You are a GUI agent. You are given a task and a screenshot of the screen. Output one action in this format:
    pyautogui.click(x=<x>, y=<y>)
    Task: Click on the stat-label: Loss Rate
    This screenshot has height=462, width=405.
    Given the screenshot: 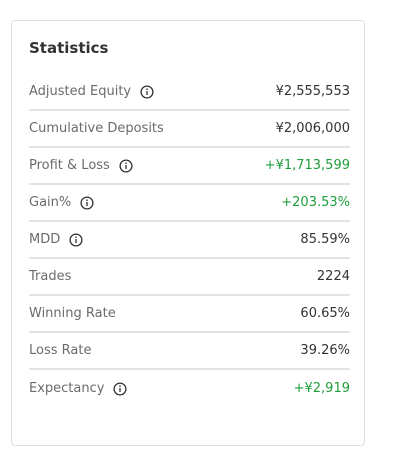 What is the action you would take?
    pyautogui.click(x=60, y=350)
    